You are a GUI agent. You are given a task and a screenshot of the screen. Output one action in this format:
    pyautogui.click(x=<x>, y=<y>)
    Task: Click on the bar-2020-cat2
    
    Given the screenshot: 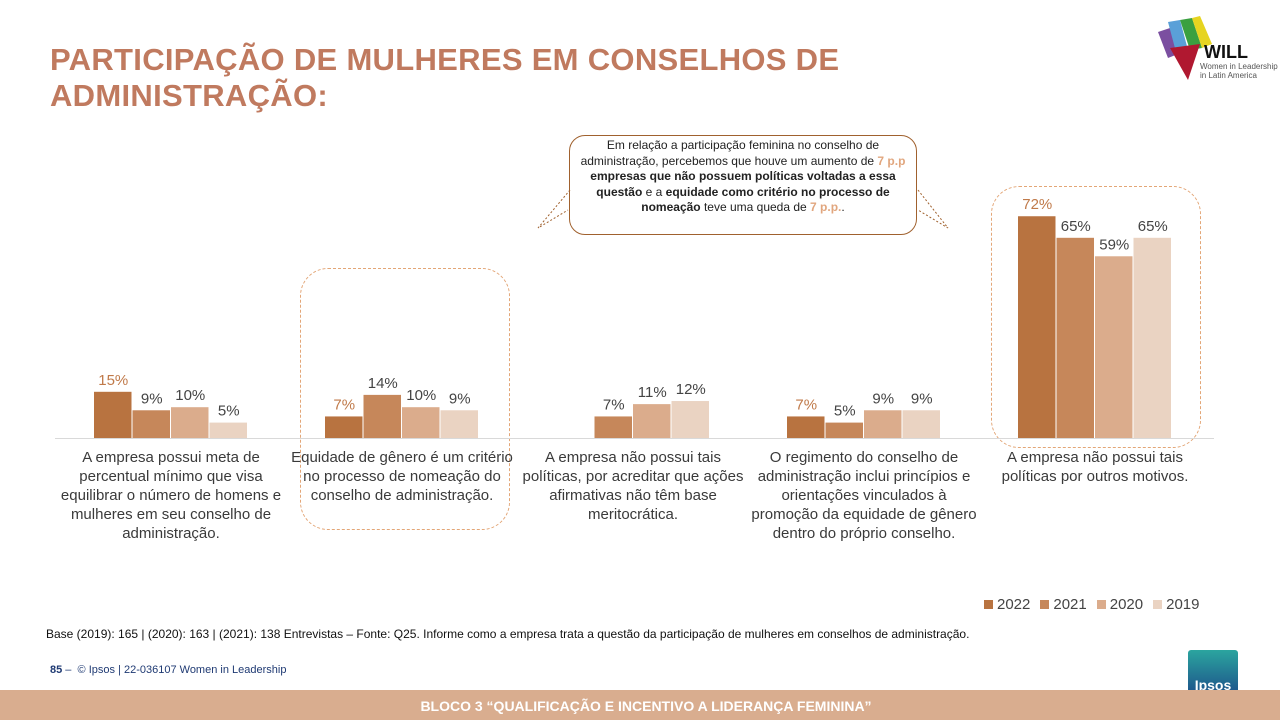 What is the action you would take?
    pyautogui.click(x=421, y=422)
    